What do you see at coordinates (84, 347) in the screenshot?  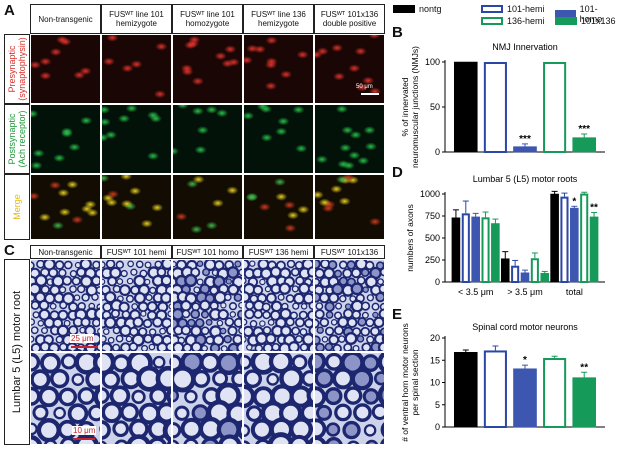 I see `scale-bar-c-top` at bounding box center [84, 347].